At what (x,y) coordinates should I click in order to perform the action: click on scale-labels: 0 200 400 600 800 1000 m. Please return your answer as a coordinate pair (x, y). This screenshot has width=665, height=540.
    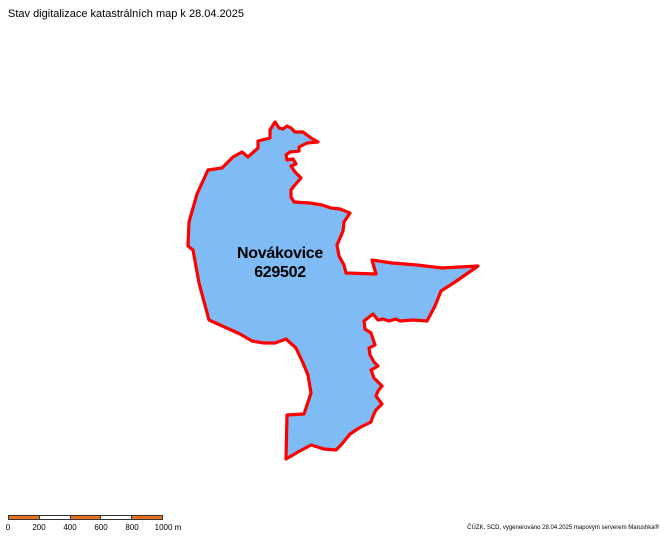
    Looking at the image, I should click on (100, 529).